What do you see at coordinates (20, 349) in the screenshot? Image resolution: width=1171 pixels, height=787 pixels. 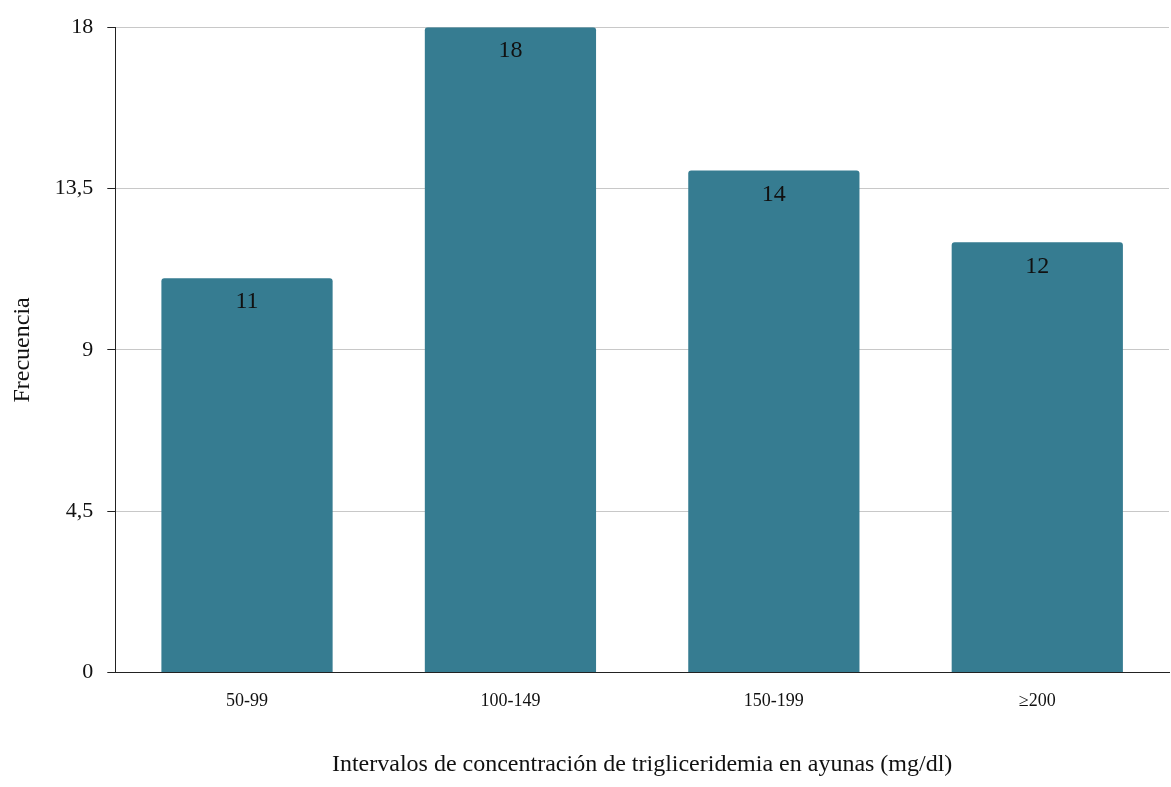 I see `y-axis-title: Frecuencia` at bounding box center [20, 349].